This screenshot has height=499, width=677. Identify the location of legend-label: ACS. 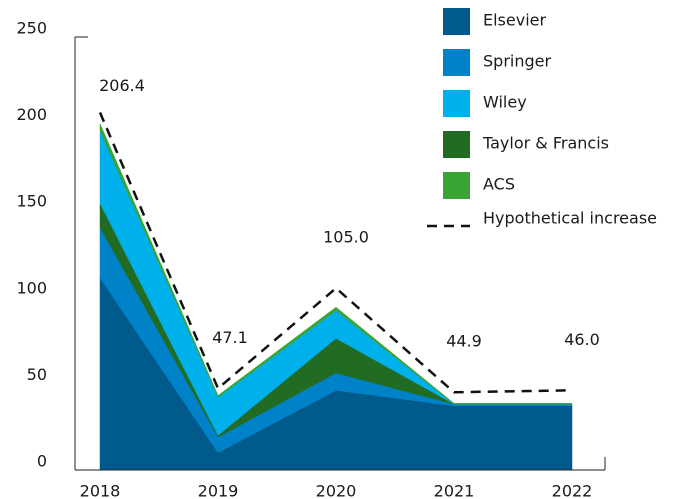
(499, 184).